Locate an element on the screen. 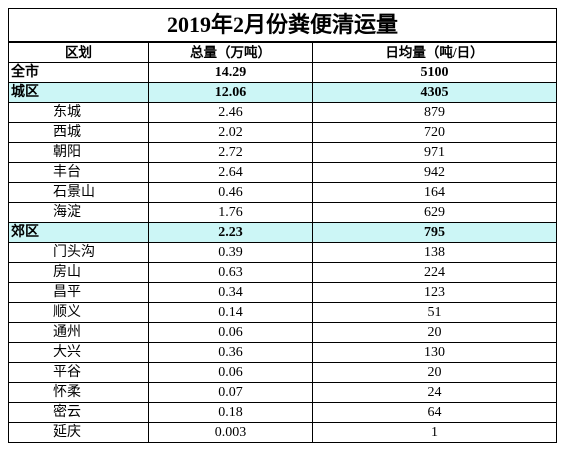 This screenshot has width=563, height=449. district-name: 石景山 is located at coordinates (78, 192).